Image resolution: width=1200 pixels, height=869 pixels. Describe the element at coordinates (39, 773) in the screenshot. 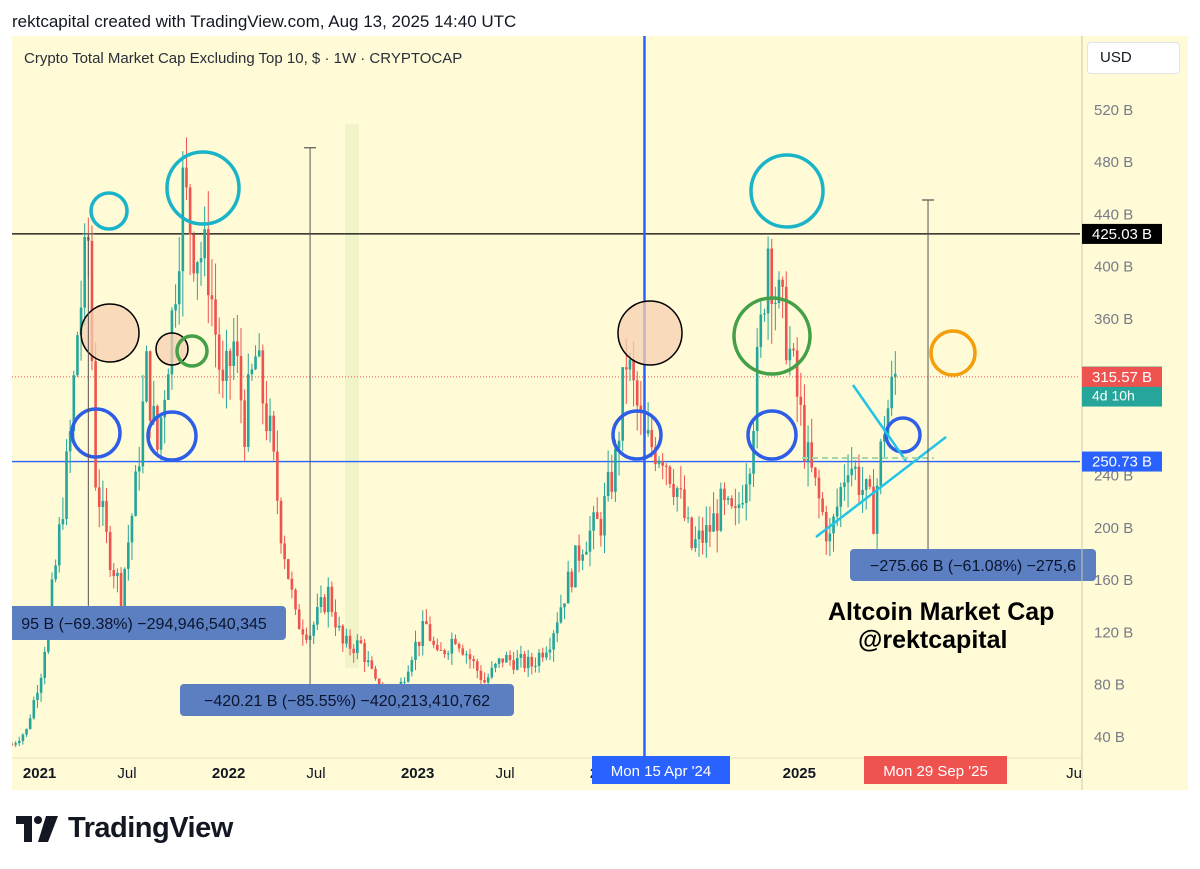

I see `x-tick-label: 2021` at that location.